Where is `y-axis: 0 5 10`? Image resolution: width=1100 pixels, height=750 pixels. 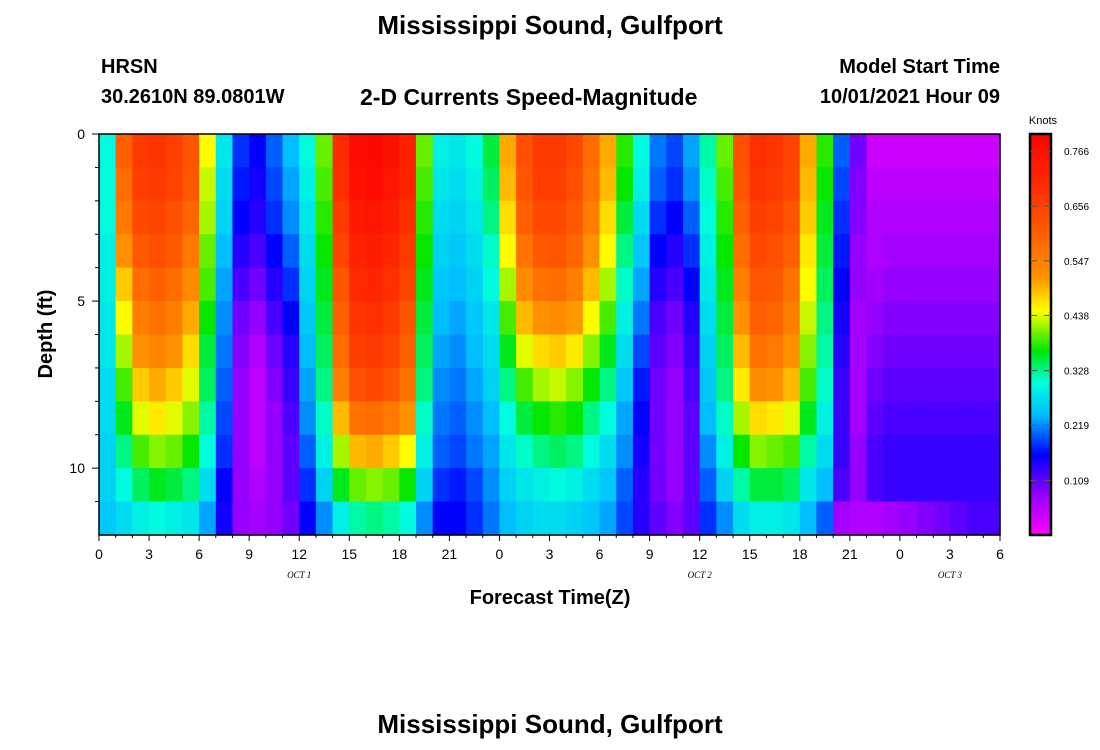
y-axis: 0 5 10 is located at coordinates (84, 314).